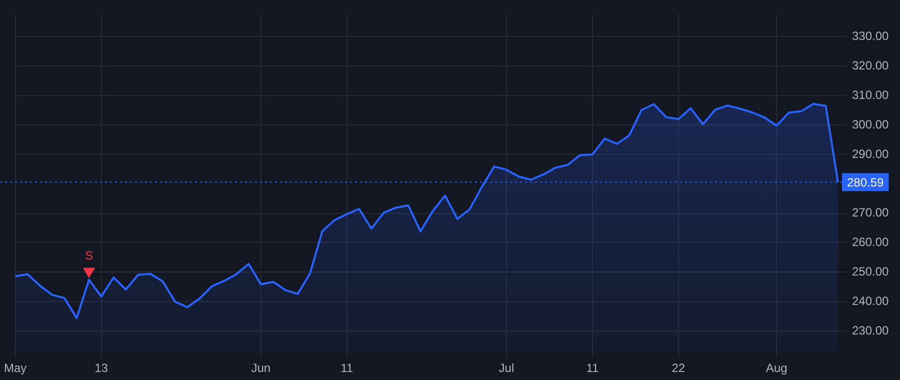  Describe the element at coordinates (871, 124) in the screenshot. I see `y-tick-label: 300.00` at that location.